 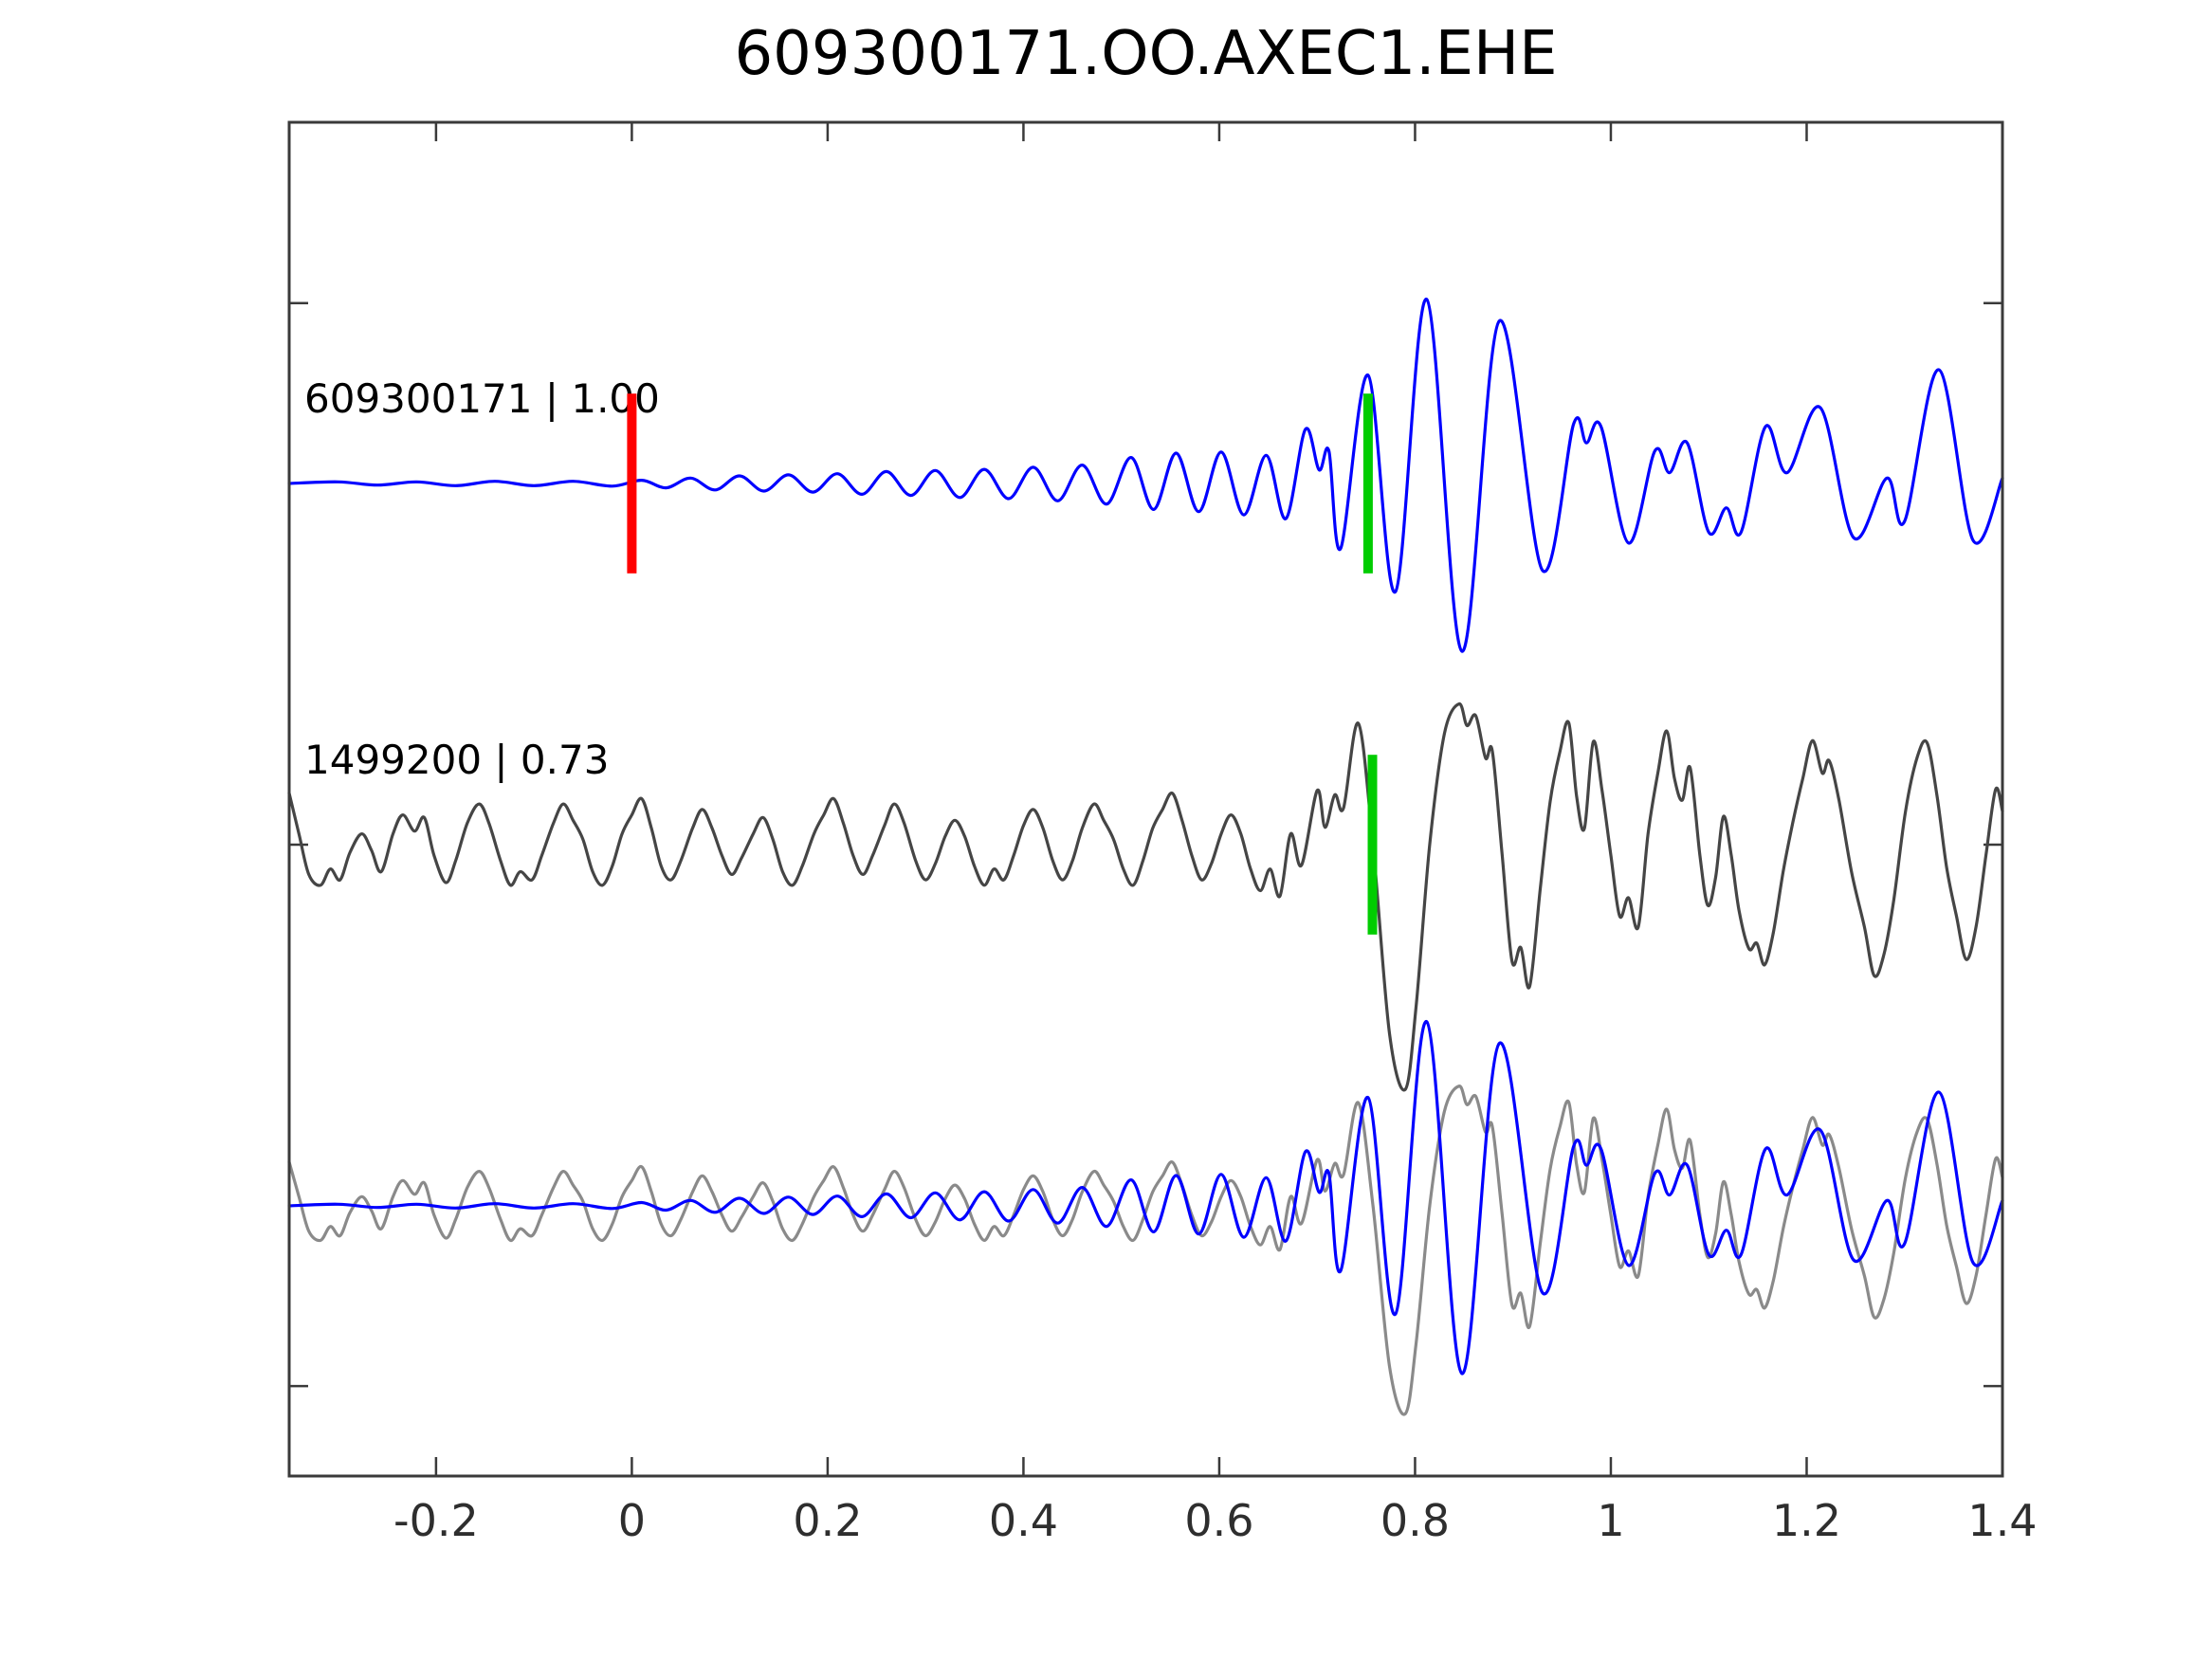 What do you see at coordinates (1367, 483) in the screenshot?
I see `template-pick-marker` at bounding box center [1367, 483].